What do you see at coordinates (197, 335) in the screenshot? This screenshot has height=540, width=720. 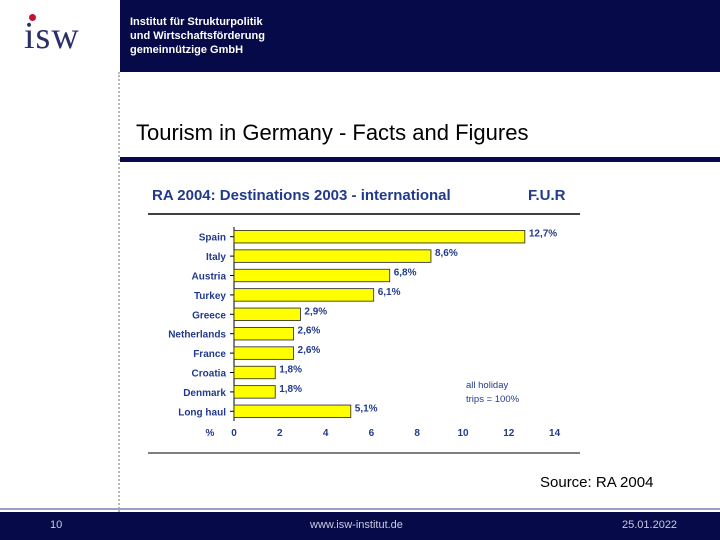 I see `category-label: Netherlands` at bounding box center [197, 335].